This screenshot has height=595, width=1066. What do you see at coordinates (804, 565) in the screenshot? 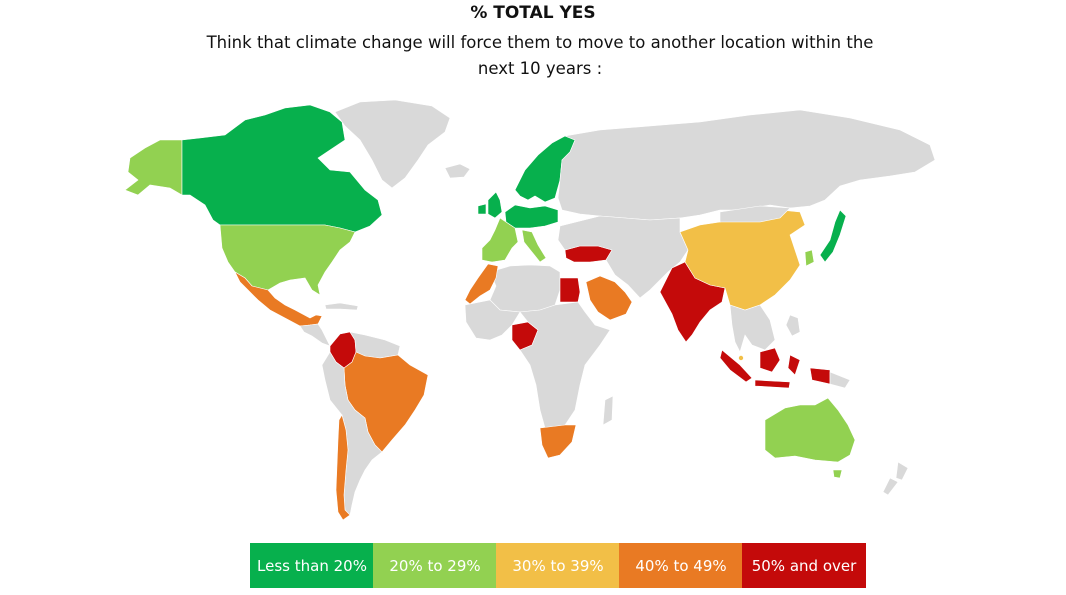
I see `legend-item-50-and-over: 50% and over` at bounding box center [804, 565].